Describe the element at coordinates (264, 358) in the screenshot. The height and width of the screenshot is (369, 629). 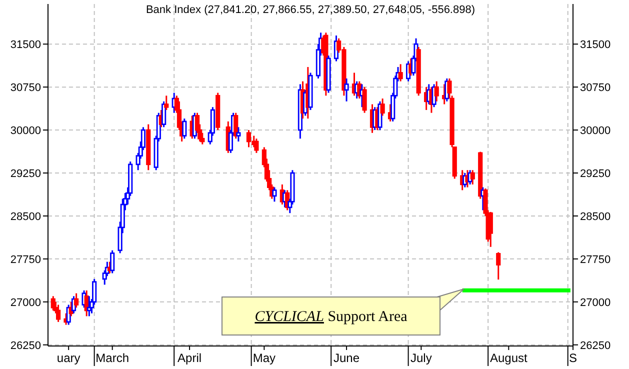
I see `x-tick-label: May` at that location.